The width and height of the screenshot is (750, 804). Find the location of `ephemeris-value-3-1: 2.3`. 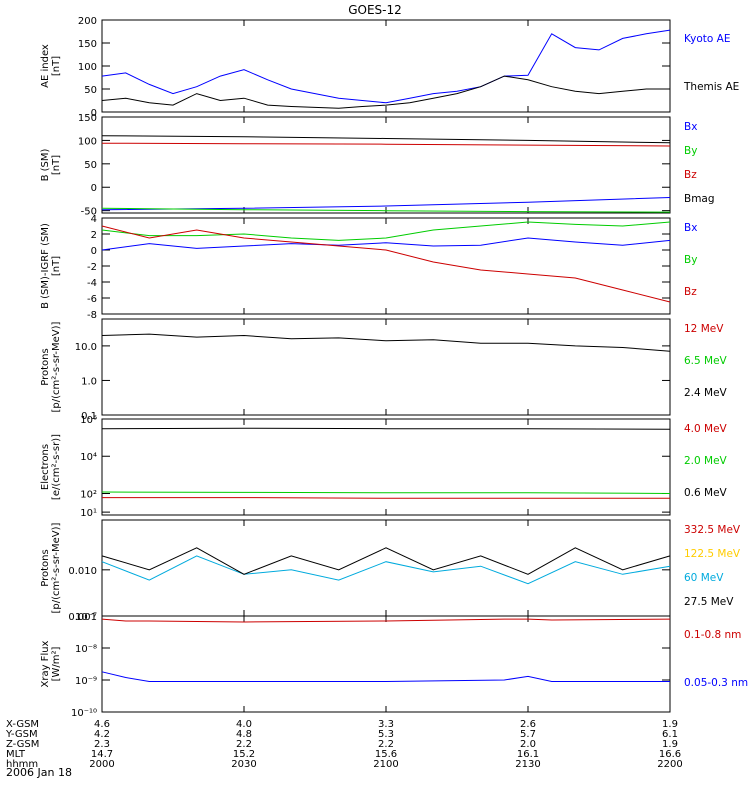

ephemeris-value-3-1: 2.3 is located at coordinates (102, 744).